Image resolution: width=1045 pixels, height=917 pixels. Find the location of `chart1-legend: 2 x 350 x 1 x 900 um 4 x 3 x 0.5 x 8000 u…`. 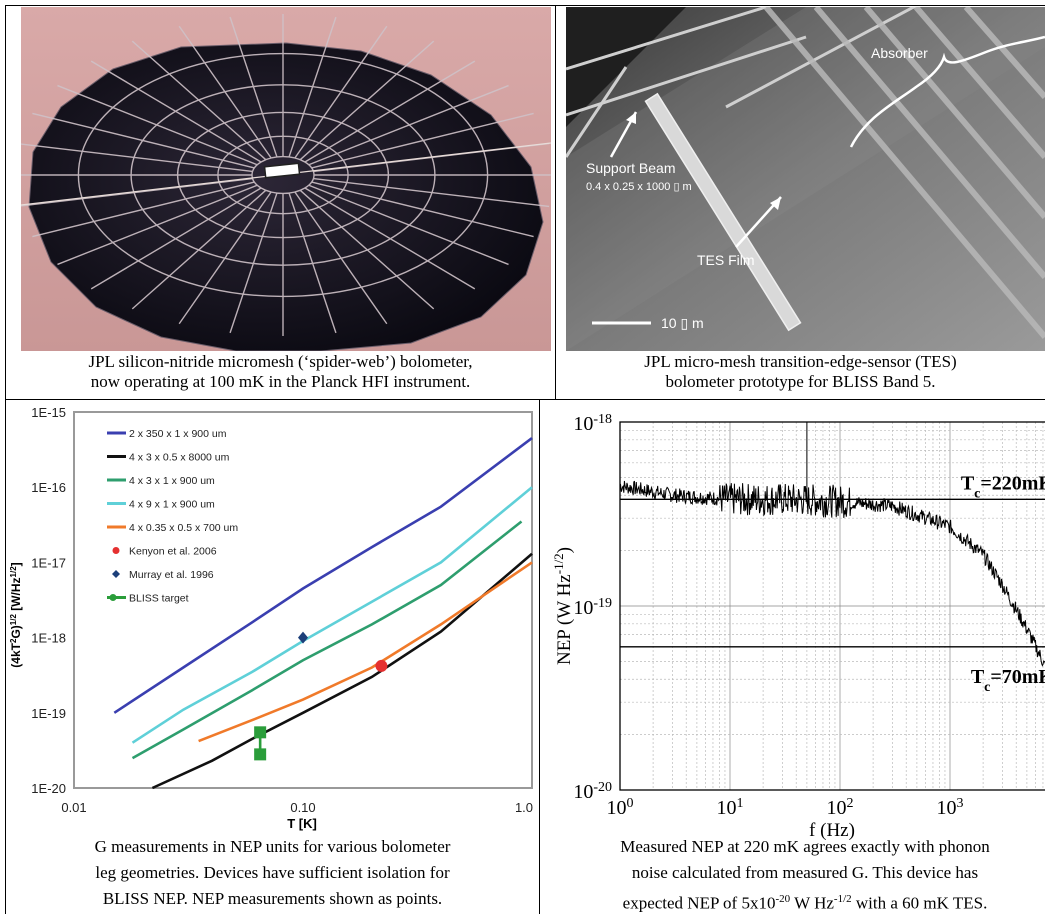

chart1-legend: 2 x 350 x 1 x 900 um 4 x 3 x 0.5 x 8000 u… is located at coordinates (172, 516).